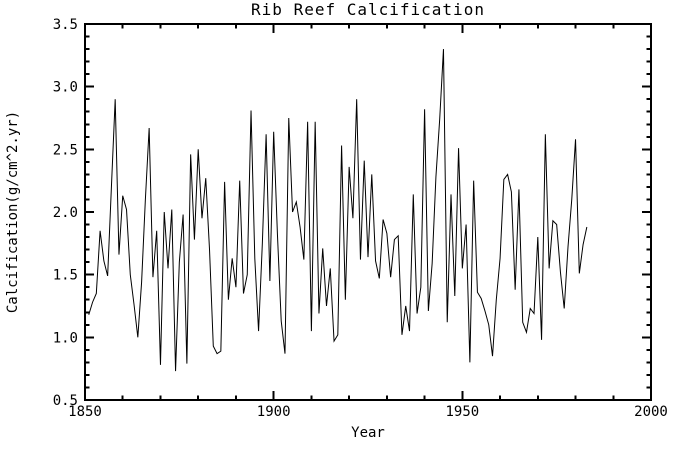  What do you see at coordinates (274, 412) in the screenshot?
I see `x-tick-label: 1900` at bounding box center [274, 412].